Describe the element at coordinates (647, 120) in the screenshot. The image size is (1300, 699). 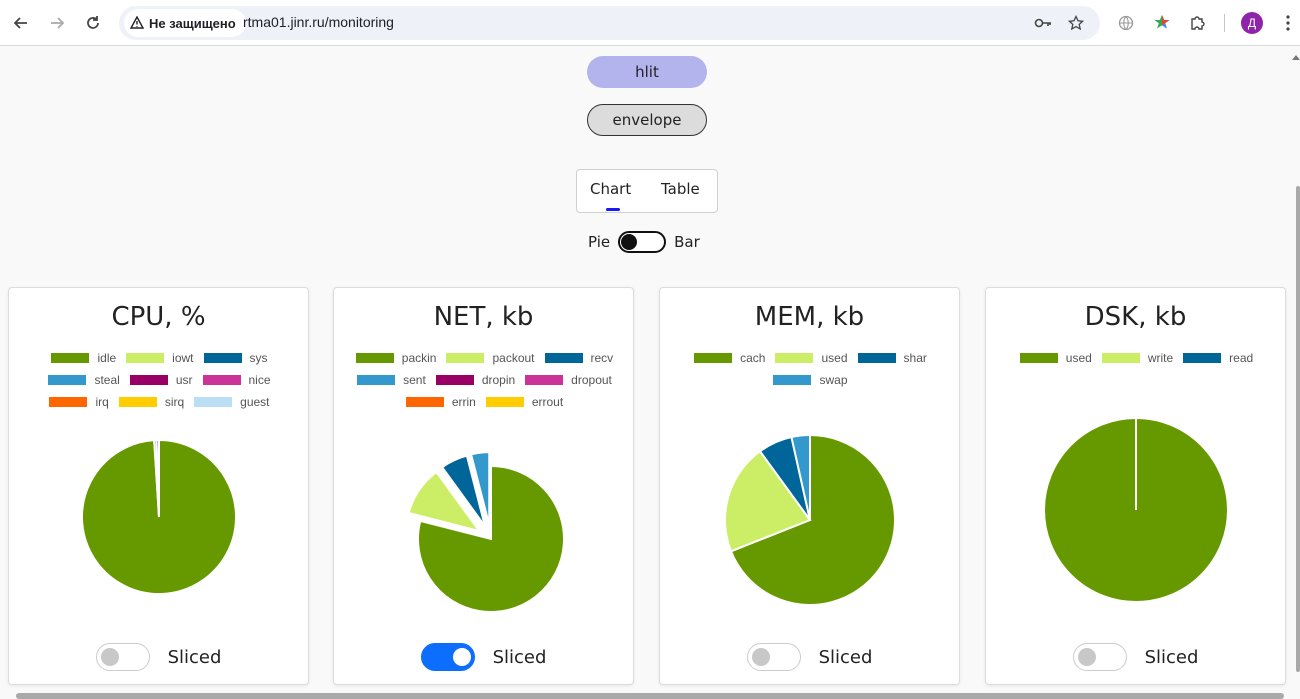
I see `envelope-button: envelope` at that location.